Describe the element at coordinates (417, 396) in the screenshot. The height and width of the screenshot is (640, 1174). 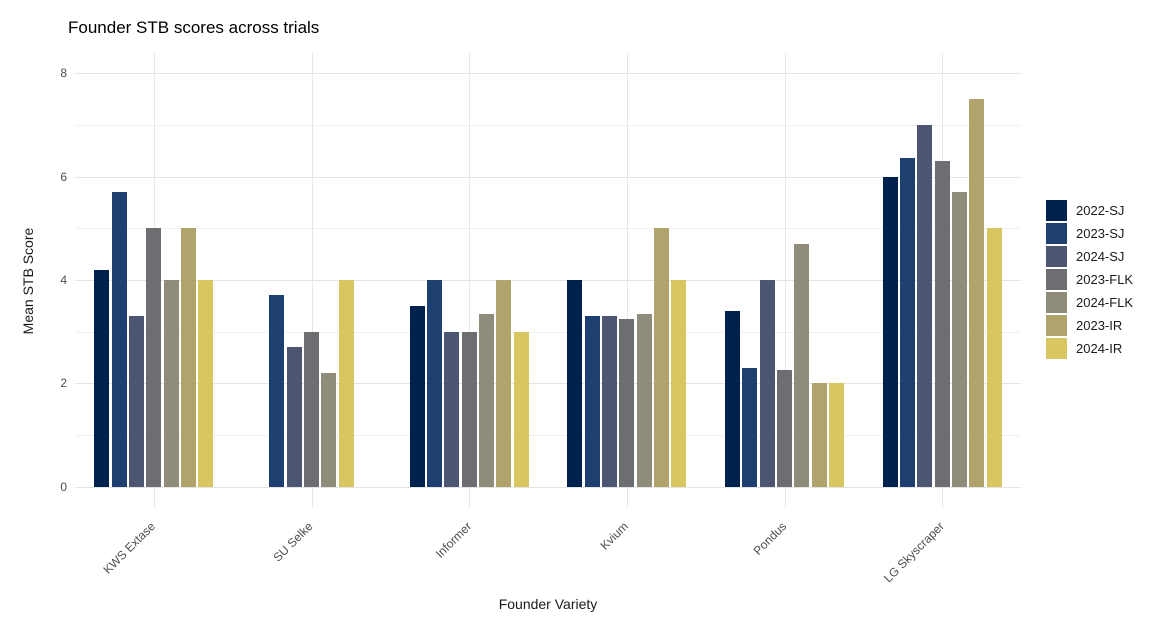
I see `bar-2022-SJ-informer` at that location.